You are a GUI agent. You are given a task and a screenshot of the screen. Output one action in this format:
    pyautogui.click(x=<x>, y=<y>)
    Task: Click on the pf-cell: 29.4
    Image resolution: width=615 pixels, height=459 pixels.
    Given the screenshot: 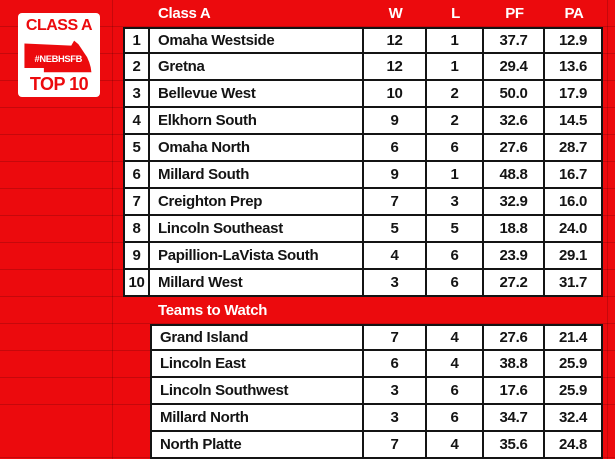 What is the action you would take?
    pyautogui.click(x=514, y=67)
    